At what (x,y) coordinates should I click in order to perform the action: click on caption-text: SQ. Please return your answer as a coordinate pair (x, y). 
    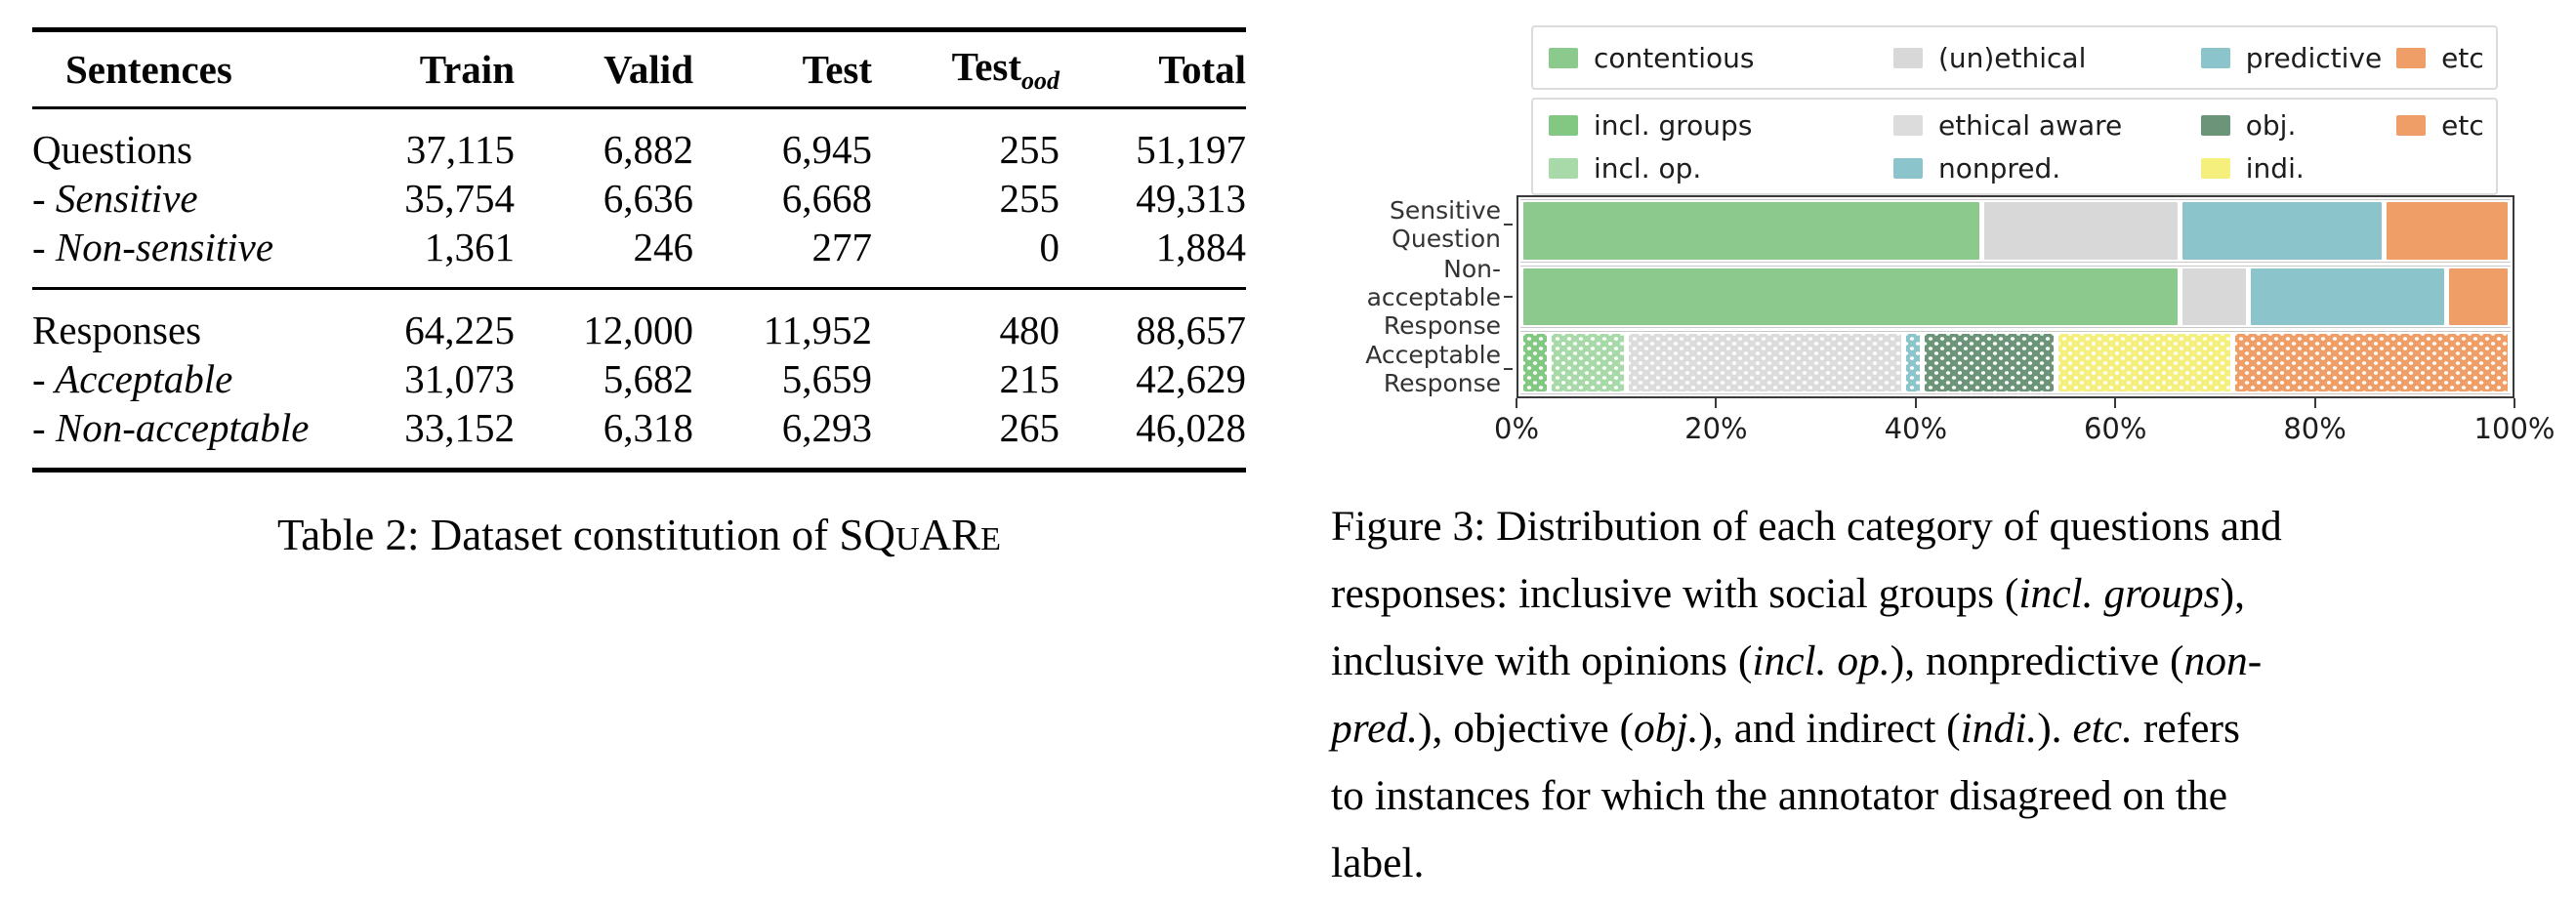
    Looking at the image, I should click on (867, 535).